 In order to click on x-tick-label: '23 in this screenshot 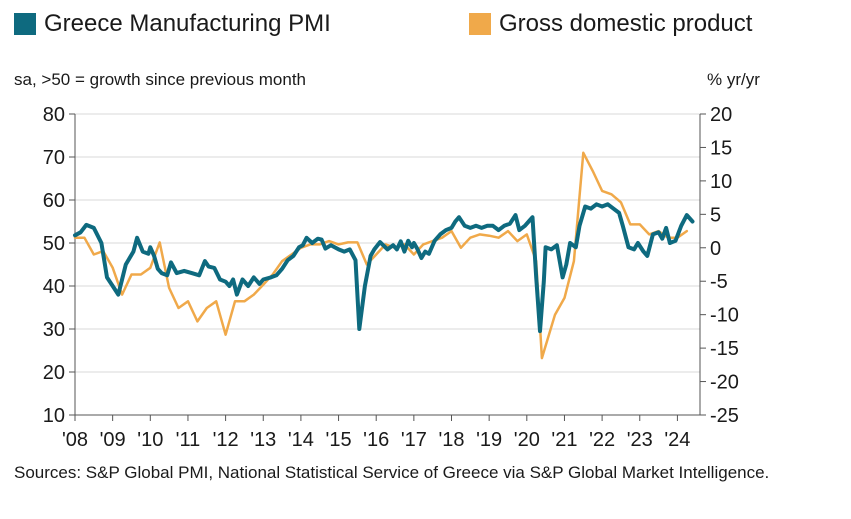, I will do `click(640, 440)`.